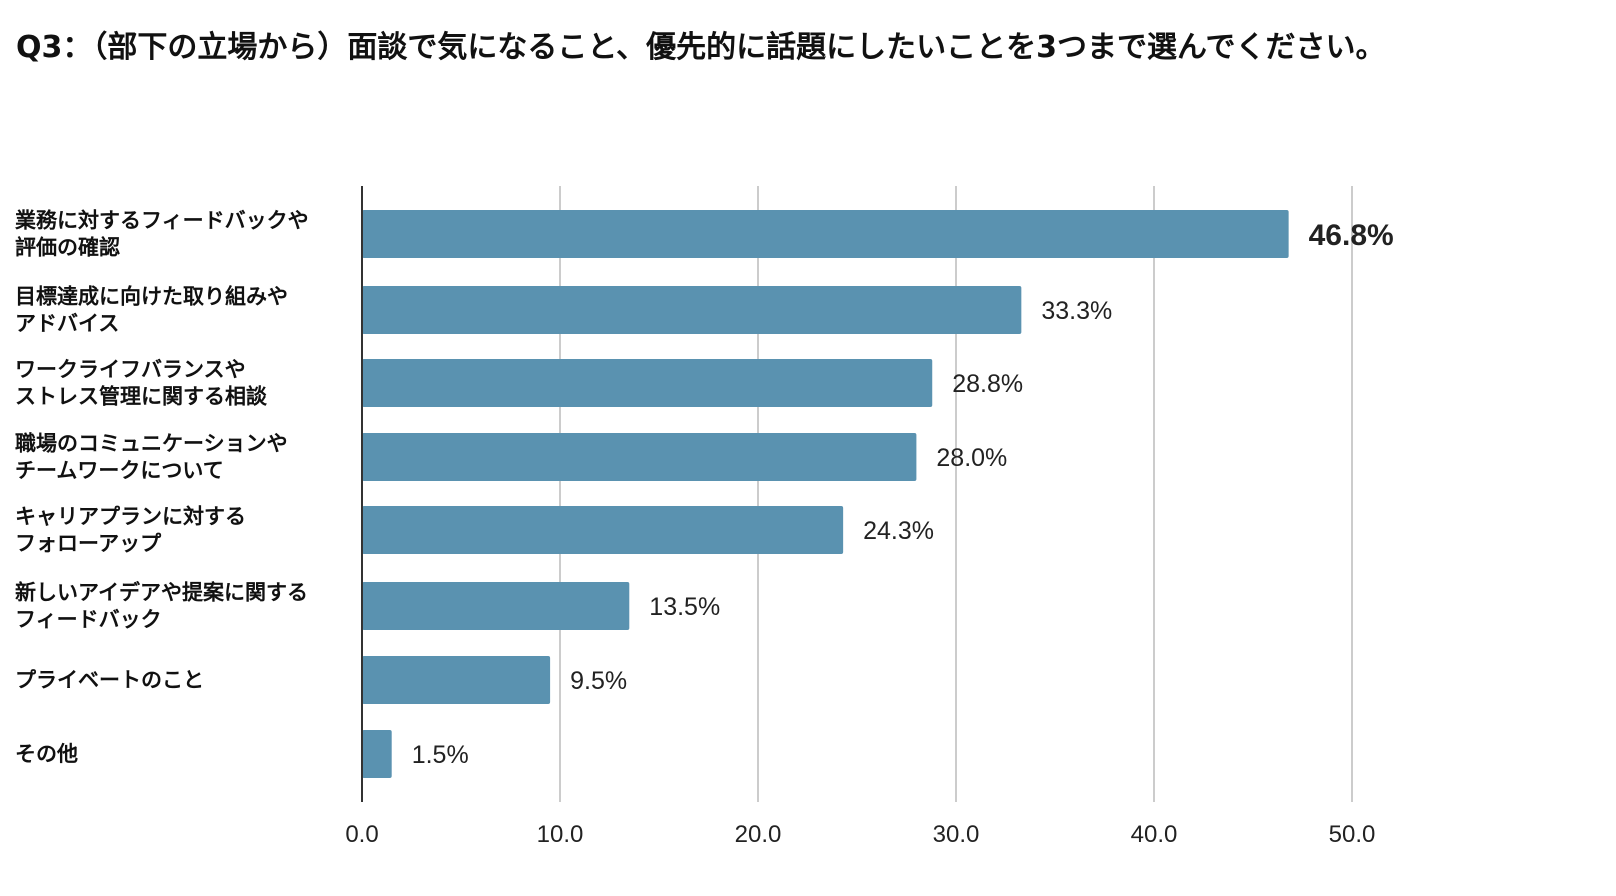 The width and height of the screenshot is (1616, 896). Describe the element at coordinates (971, 458) in the screenshot. I see `data-label: 28.0%` at that location.